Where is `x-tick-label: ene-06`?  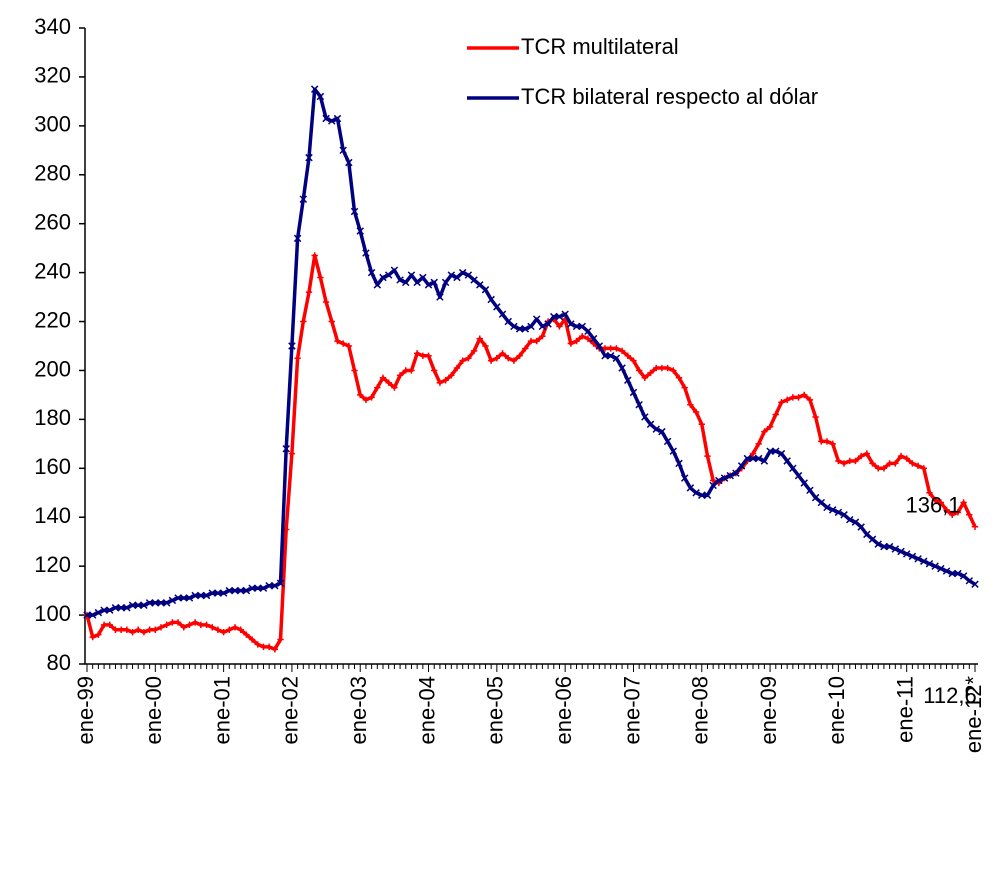
x-tick-label: ene-06 is located at coordinates (563, 710).